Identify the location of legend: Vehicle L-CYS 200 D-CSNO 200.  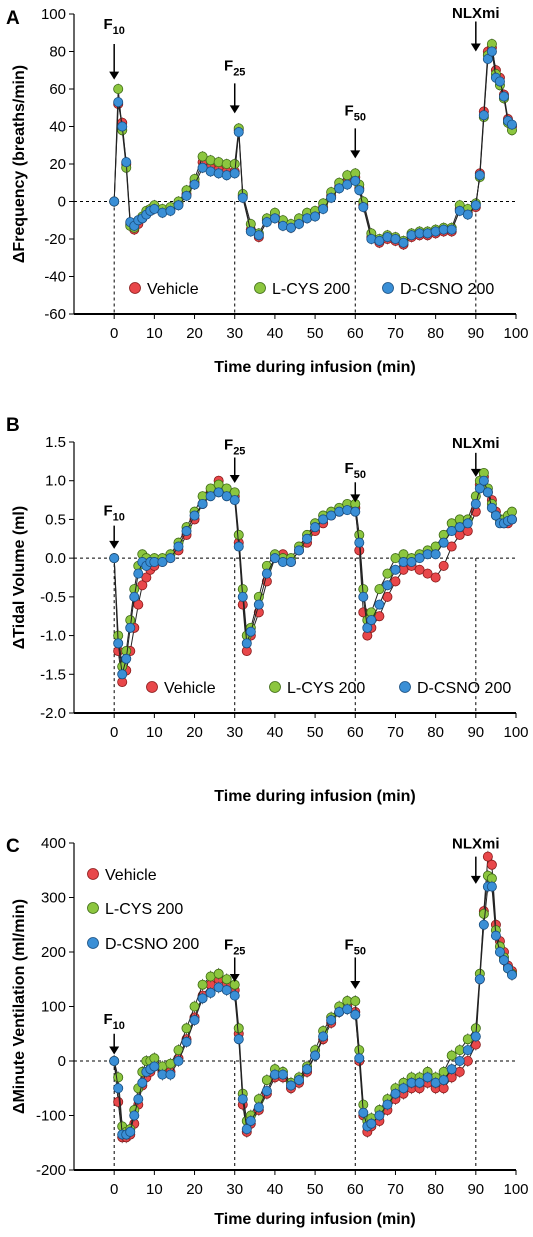
(328, 688).